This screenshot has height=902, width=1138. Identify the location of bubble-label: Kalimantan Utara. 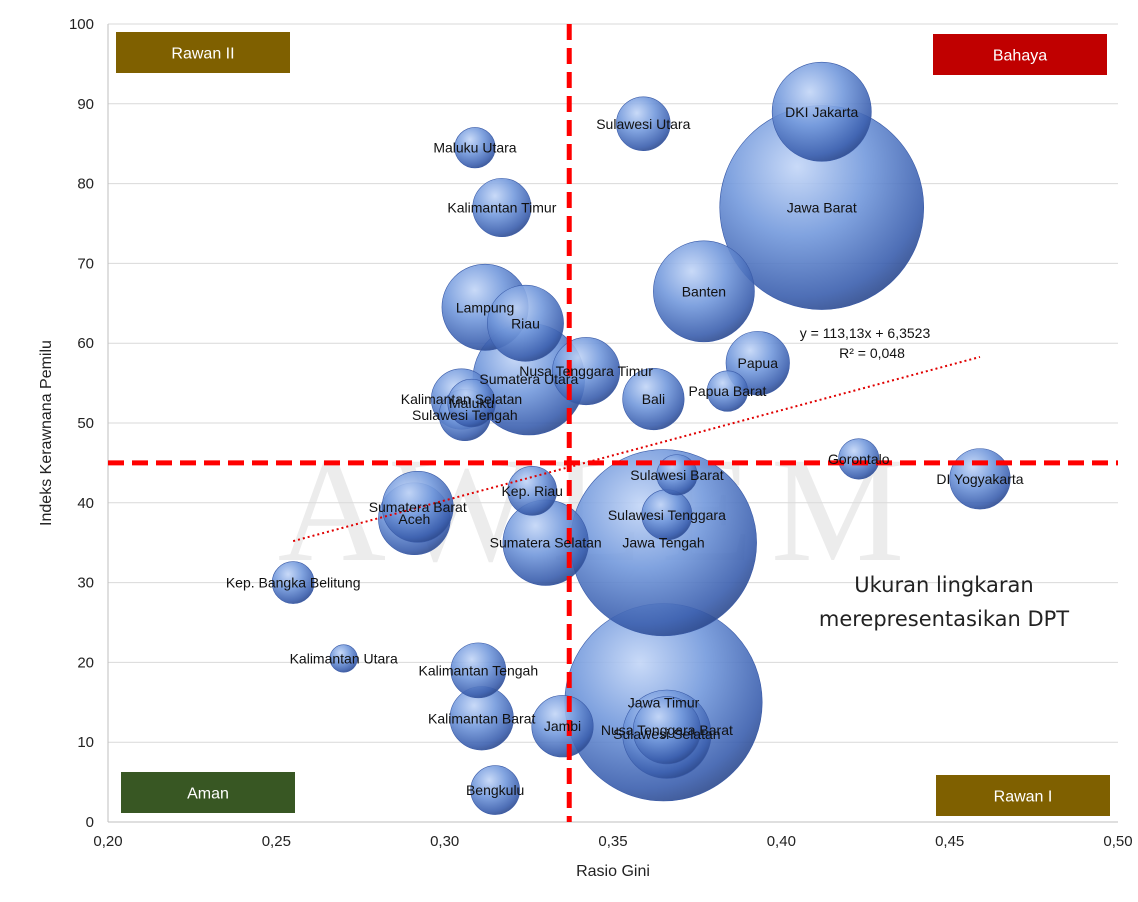
(344, 658).